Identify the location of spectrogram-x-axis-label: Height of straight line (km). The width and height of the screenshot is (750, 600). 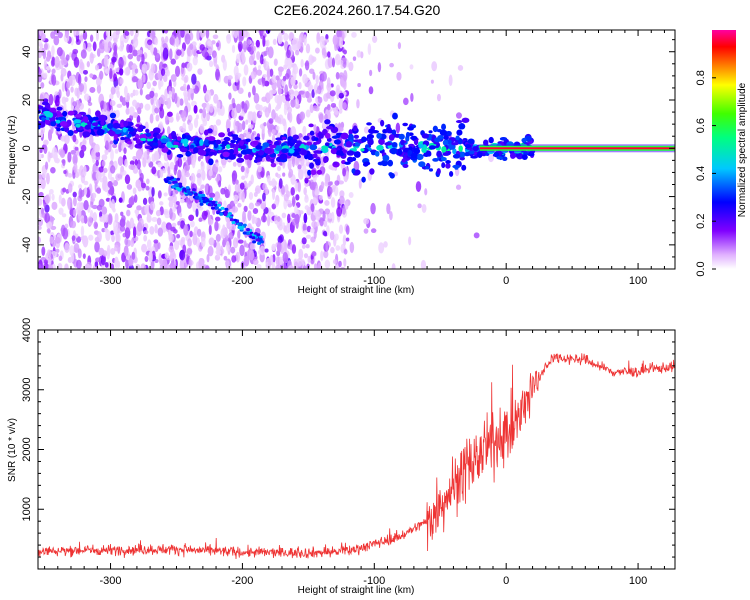
(356, 290).